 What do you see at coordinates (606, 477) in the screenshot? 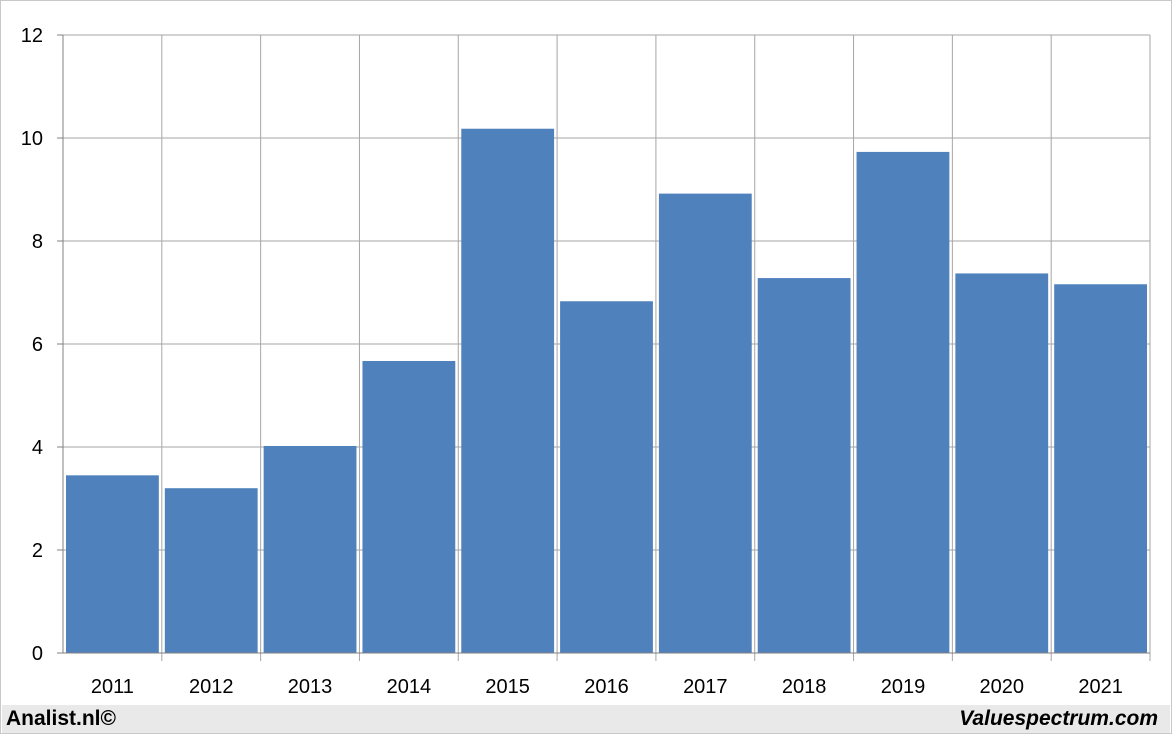
I see `bar-2016` at bounding box center [606, 477].